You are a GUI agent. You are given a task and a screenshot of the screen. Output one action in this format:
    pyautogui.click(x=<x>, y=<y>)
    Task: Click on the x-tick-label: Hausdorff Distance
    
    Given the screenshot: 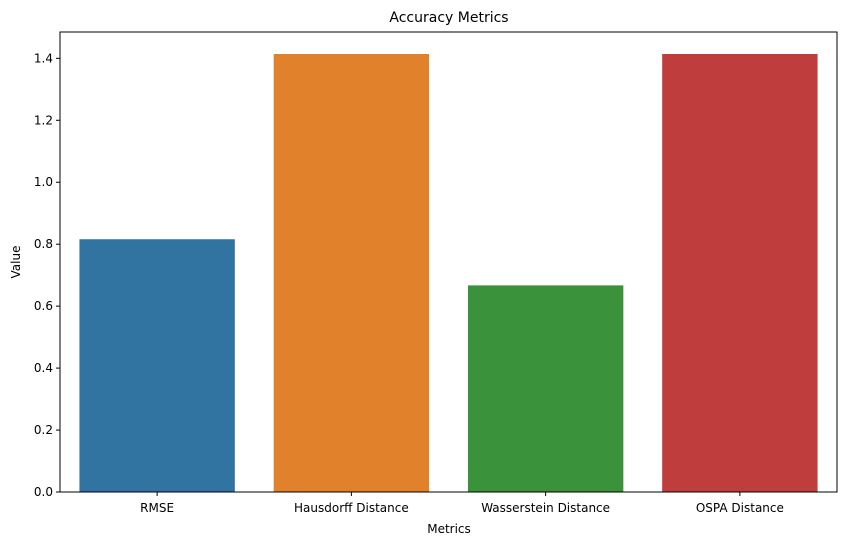 What is the action you would take?
    pyautogui.click(x=351, y=508)
    